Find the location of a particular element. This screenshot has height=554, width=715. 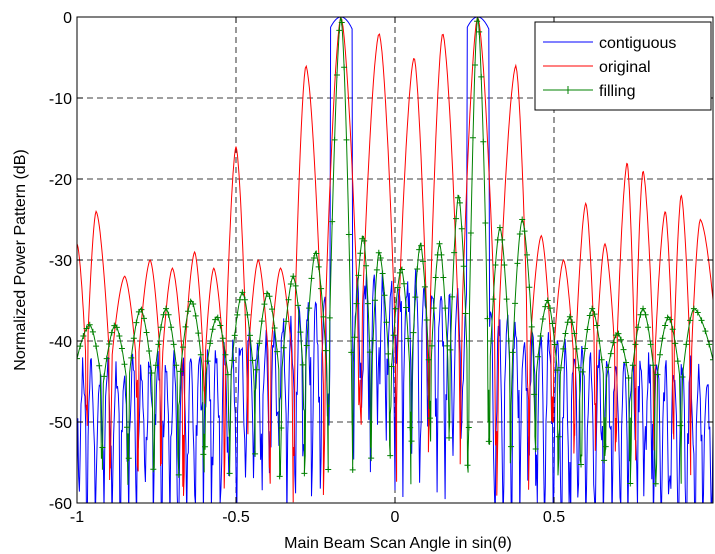

legend-item: filling is located at coordinates (589, 91).